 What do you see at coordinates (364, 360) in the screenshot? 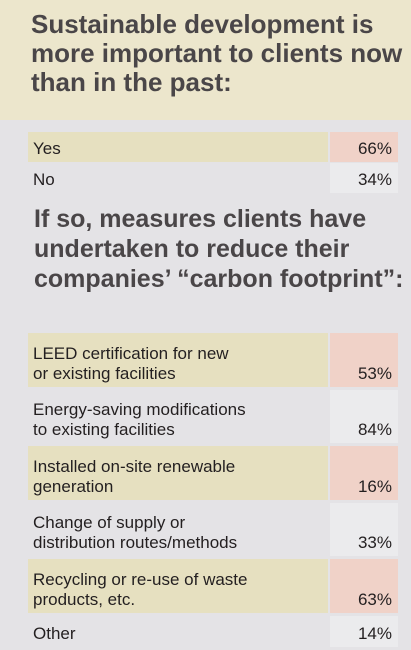
I see `table-measures-row-value: 53%` at bounding box center [364, 360].